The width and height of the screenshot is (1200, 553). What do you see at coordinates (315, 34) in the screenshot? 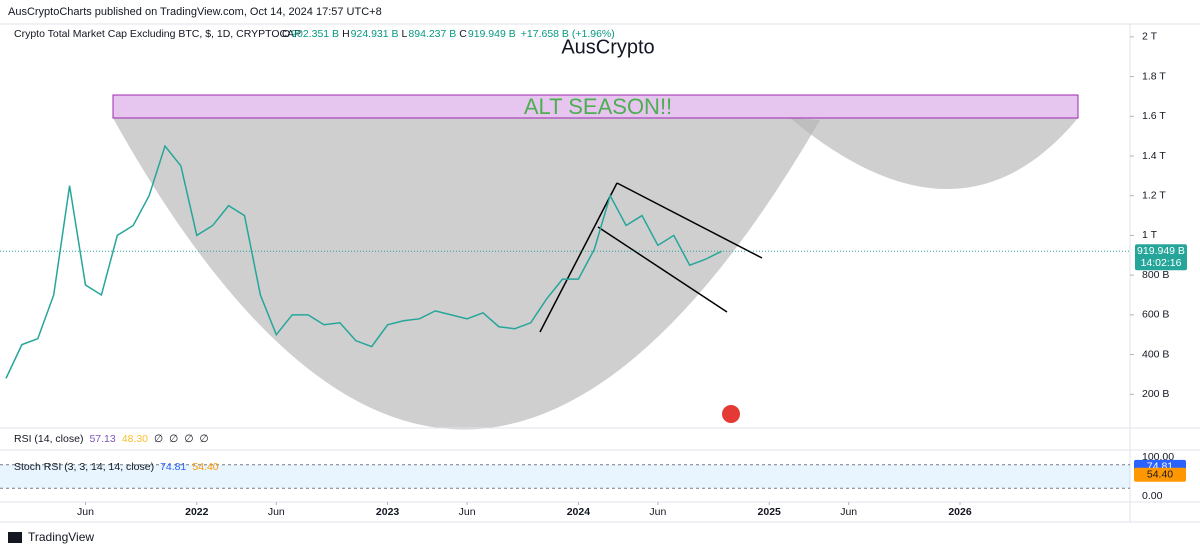
I see `ohlc-value: 902.351 B` at bounding box center [315, 34].